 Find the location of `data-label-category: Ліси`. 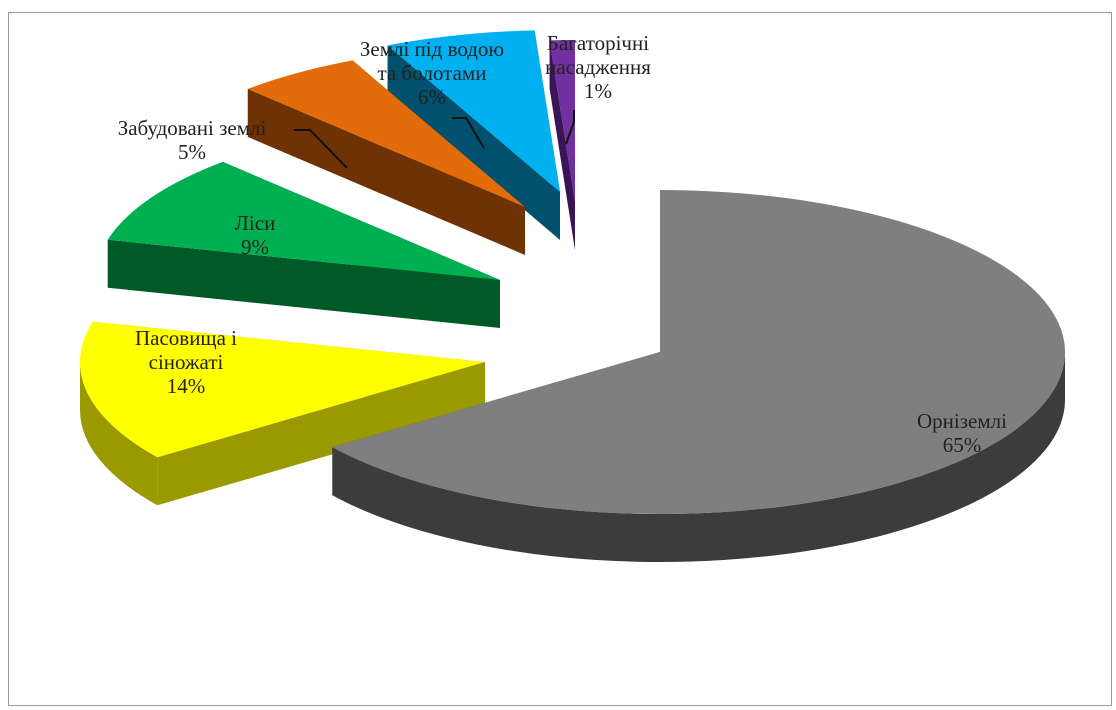

data-label-category: Ліси is located at coordinates (255, 223).